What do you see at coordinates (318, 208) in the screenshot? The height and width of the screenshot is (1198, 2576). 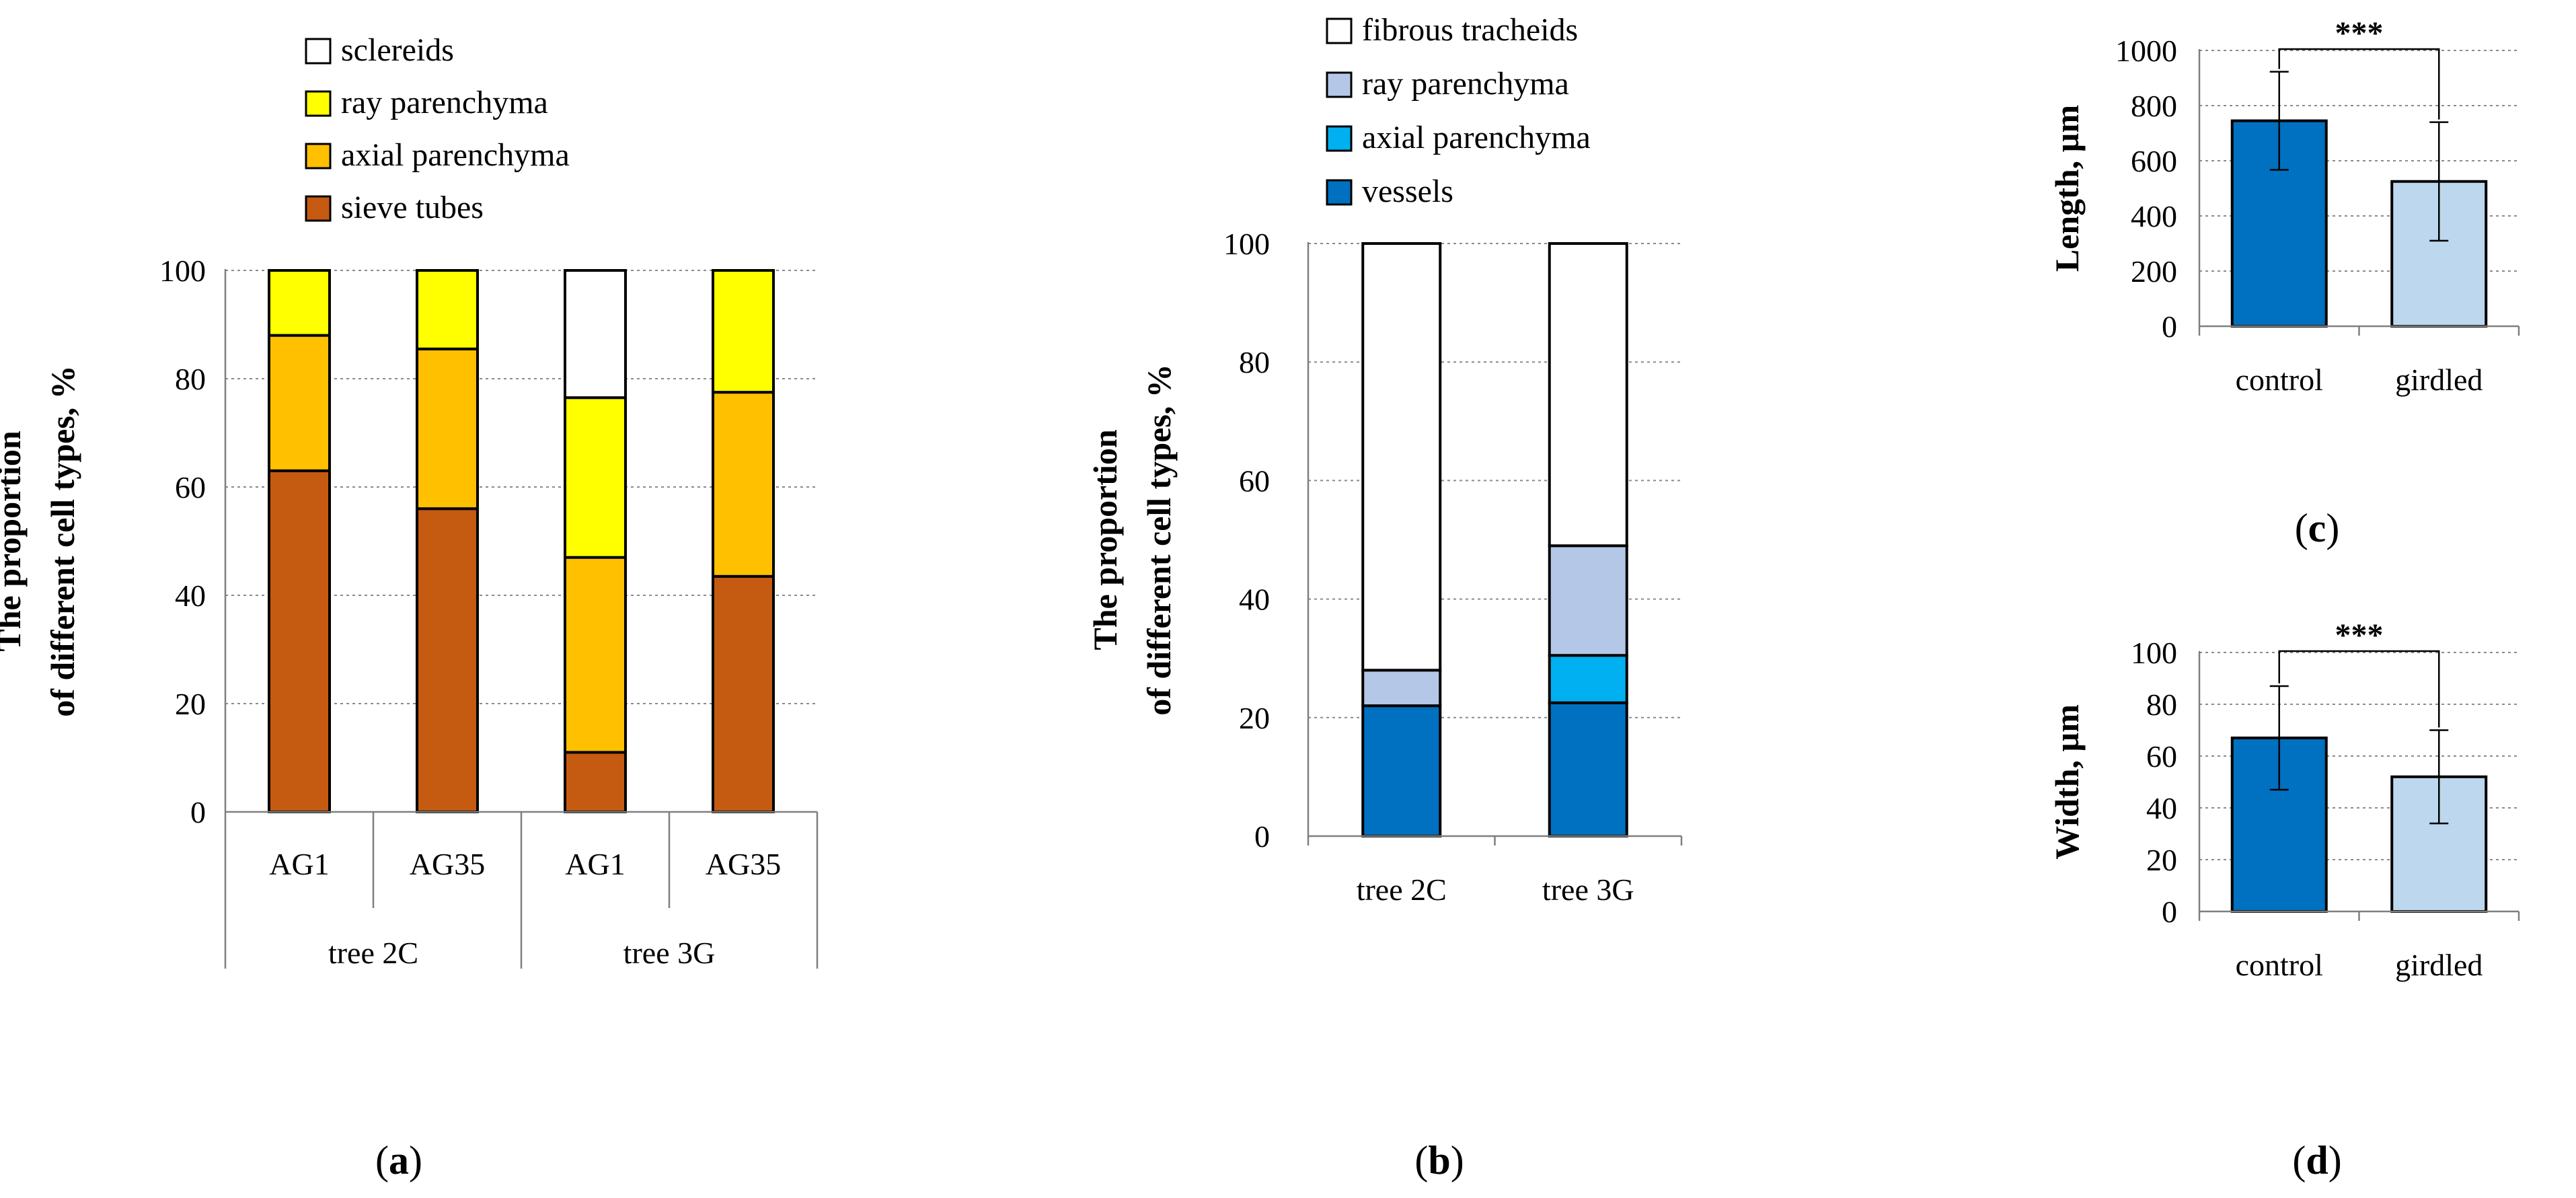 I see `legend-swatch-sieve-tubes` at bounding box center [318, 208].